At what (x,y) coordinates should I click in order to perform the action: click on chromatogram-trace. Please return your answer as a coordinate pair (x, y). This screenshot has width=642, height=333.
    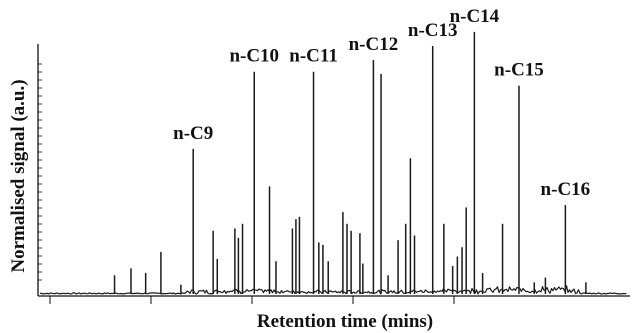
    Looking at the image, I should click on (333, 290).